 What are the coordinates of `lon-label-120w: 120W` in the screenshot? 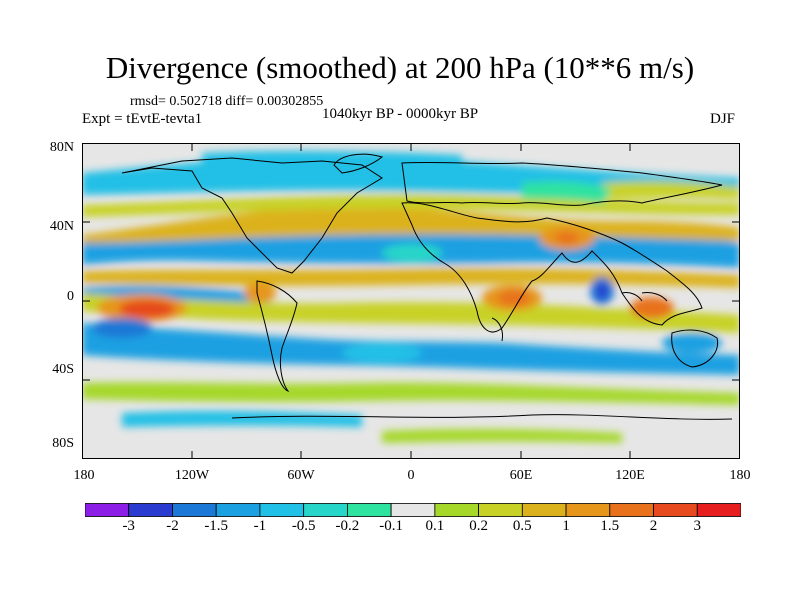 It's located at (192, 475).